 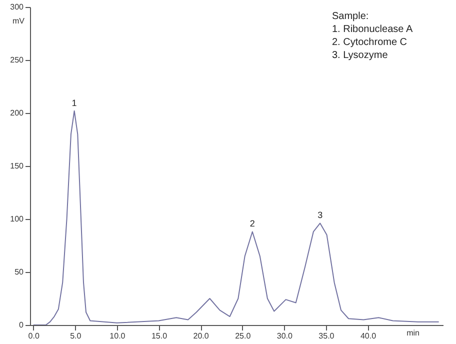 I want to click on annotation: 1. Ribonuclease A, so click(x=372, y=29).